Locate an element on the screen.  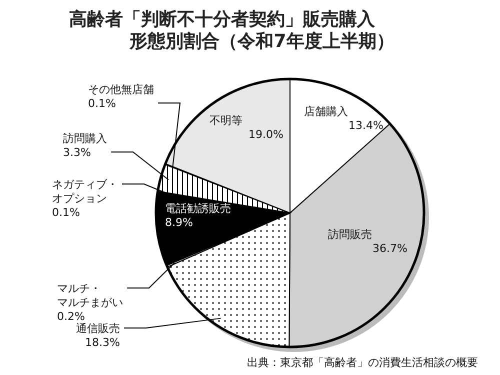
slice-label: マルチ・マルチまがい is located at coordinates (90, 295).